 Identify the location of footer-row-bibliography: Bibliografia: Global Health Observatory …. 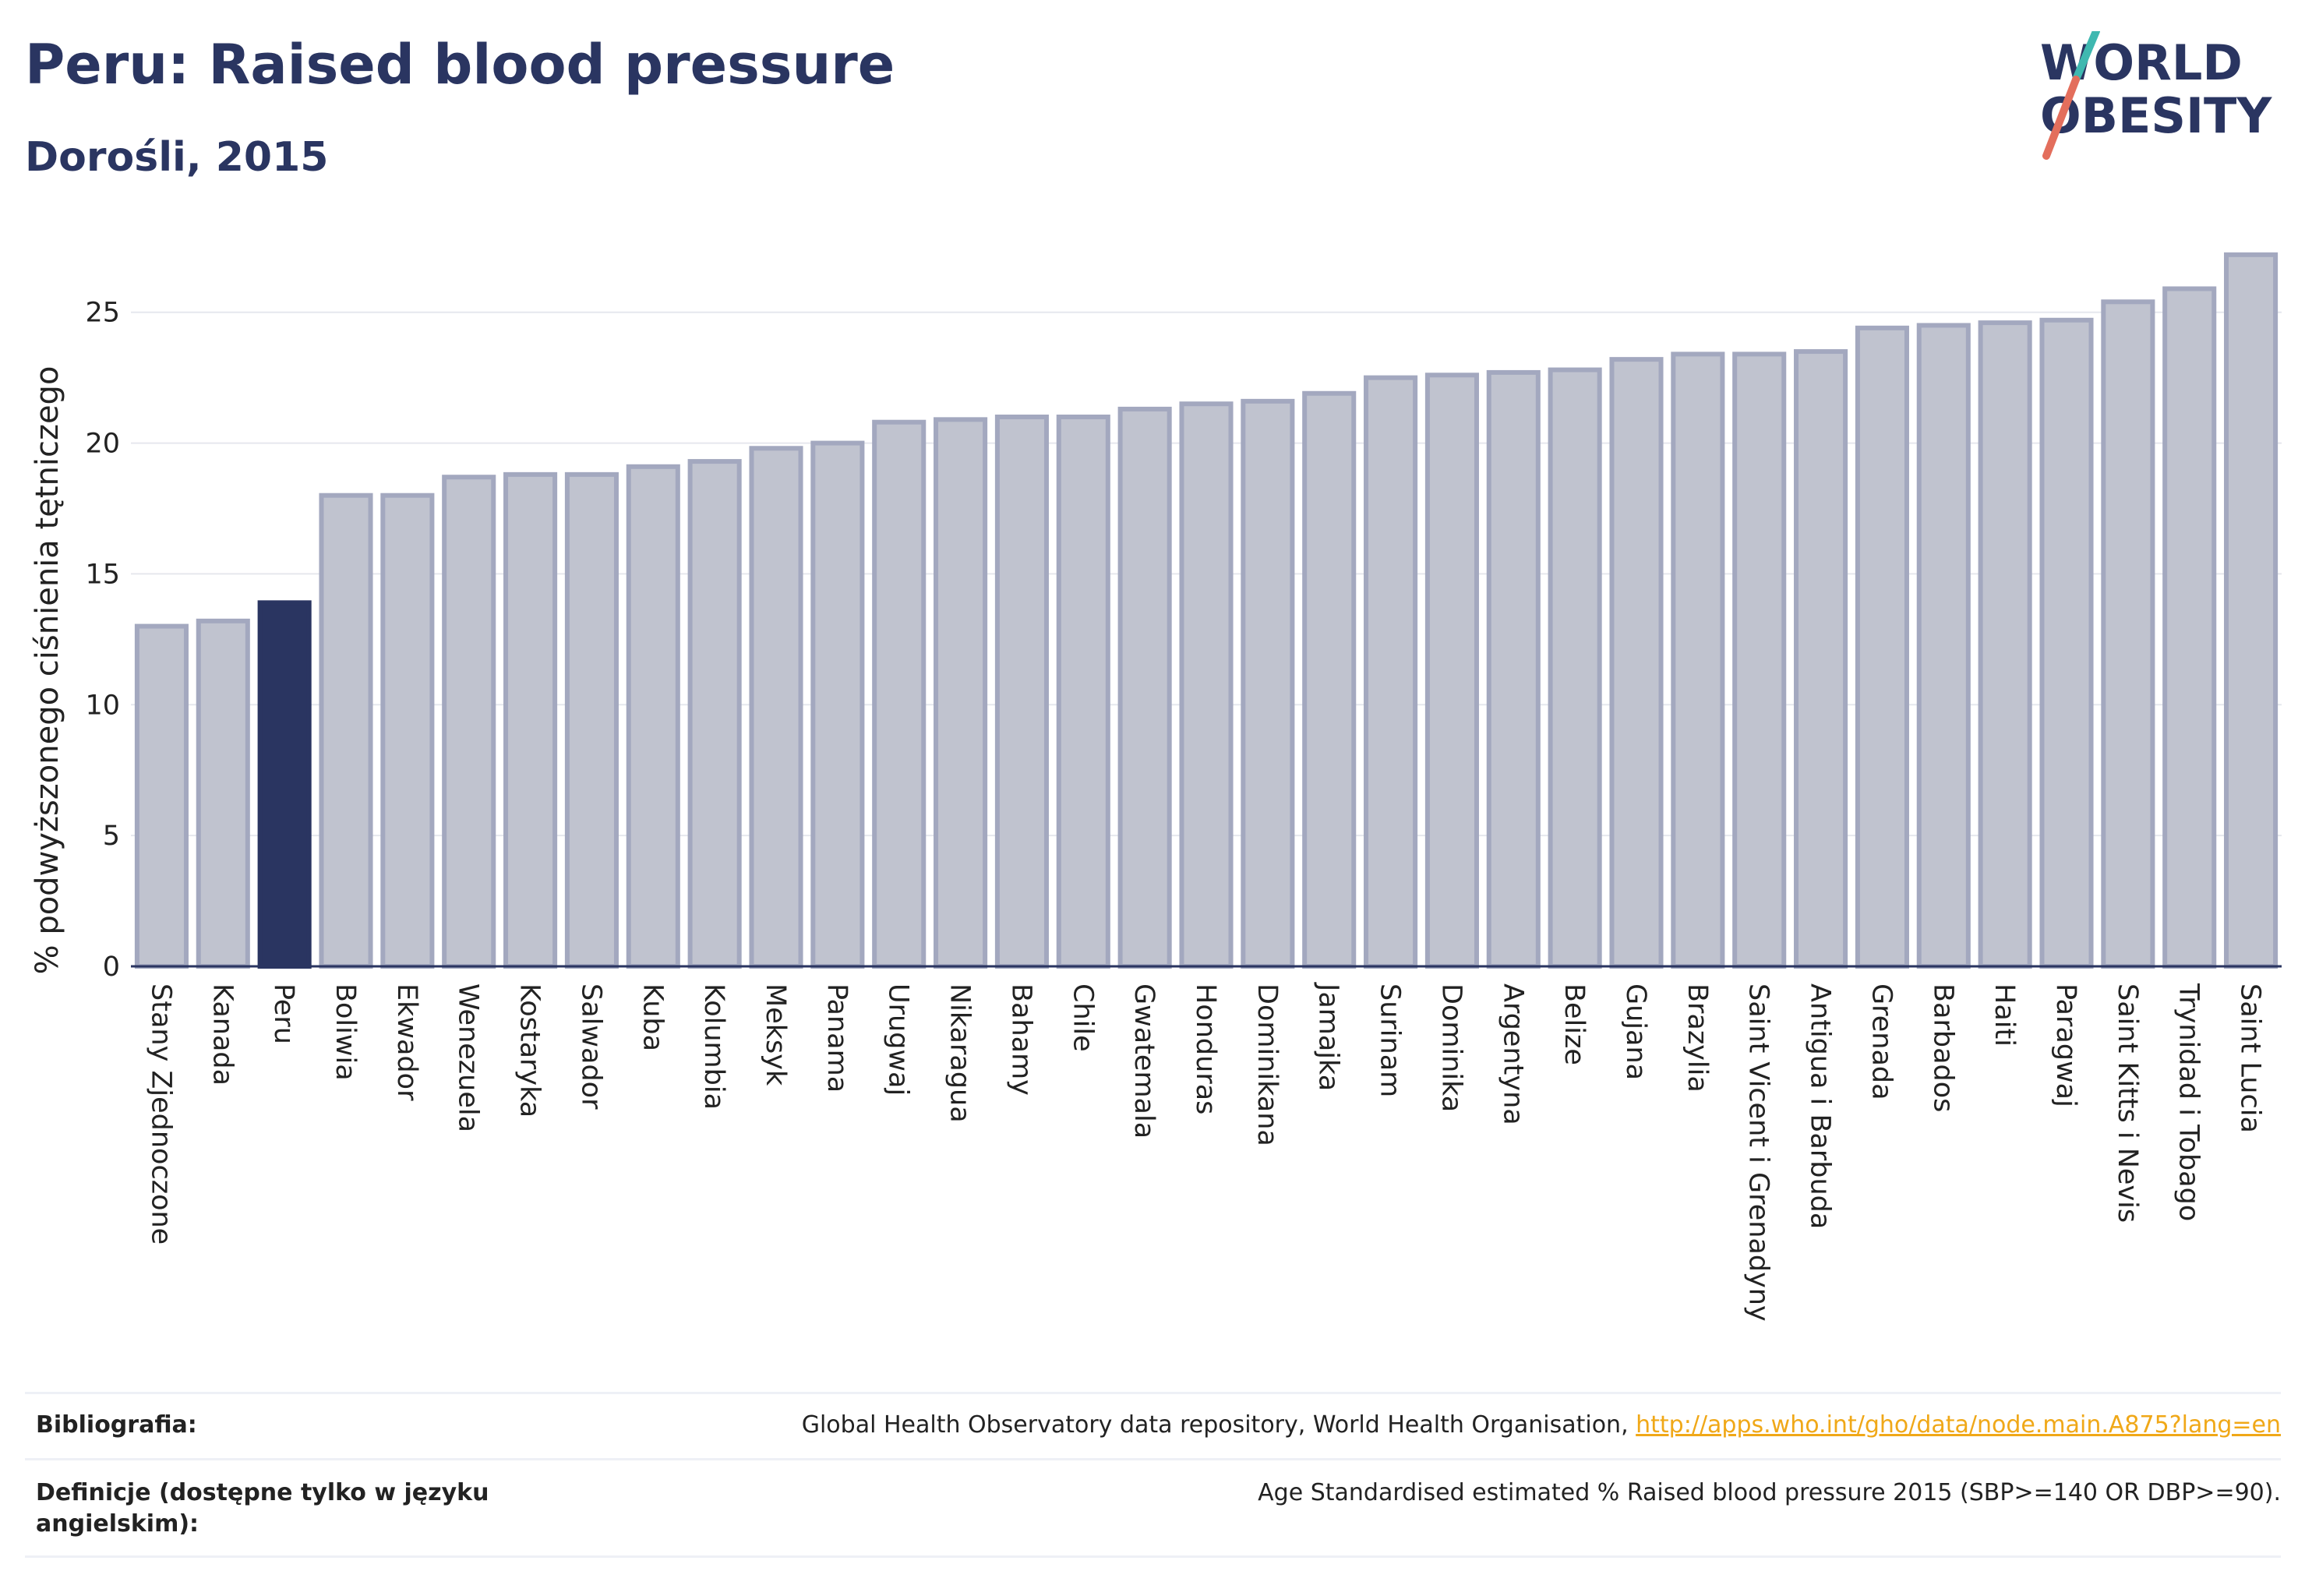
(1153, 1425).